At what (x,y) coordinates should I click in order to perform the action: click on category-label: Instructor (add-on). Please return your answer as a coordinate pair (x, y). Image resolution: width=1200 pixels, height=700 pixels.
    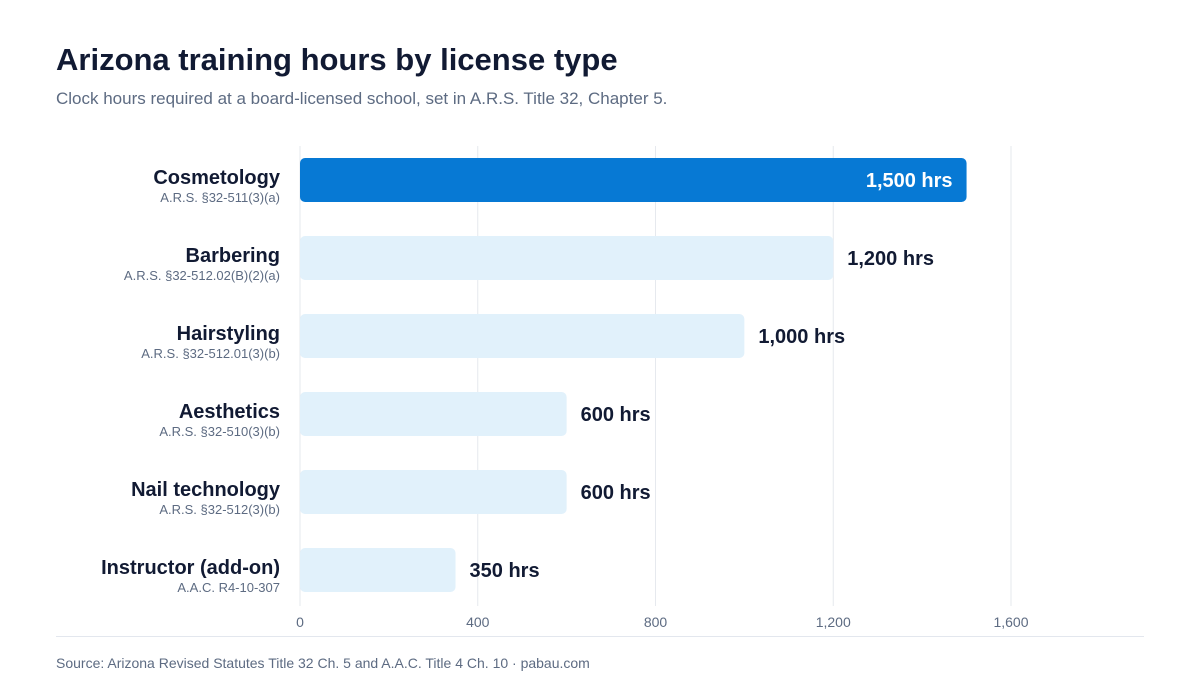
    Looking at the image, I should click on (190, 568).